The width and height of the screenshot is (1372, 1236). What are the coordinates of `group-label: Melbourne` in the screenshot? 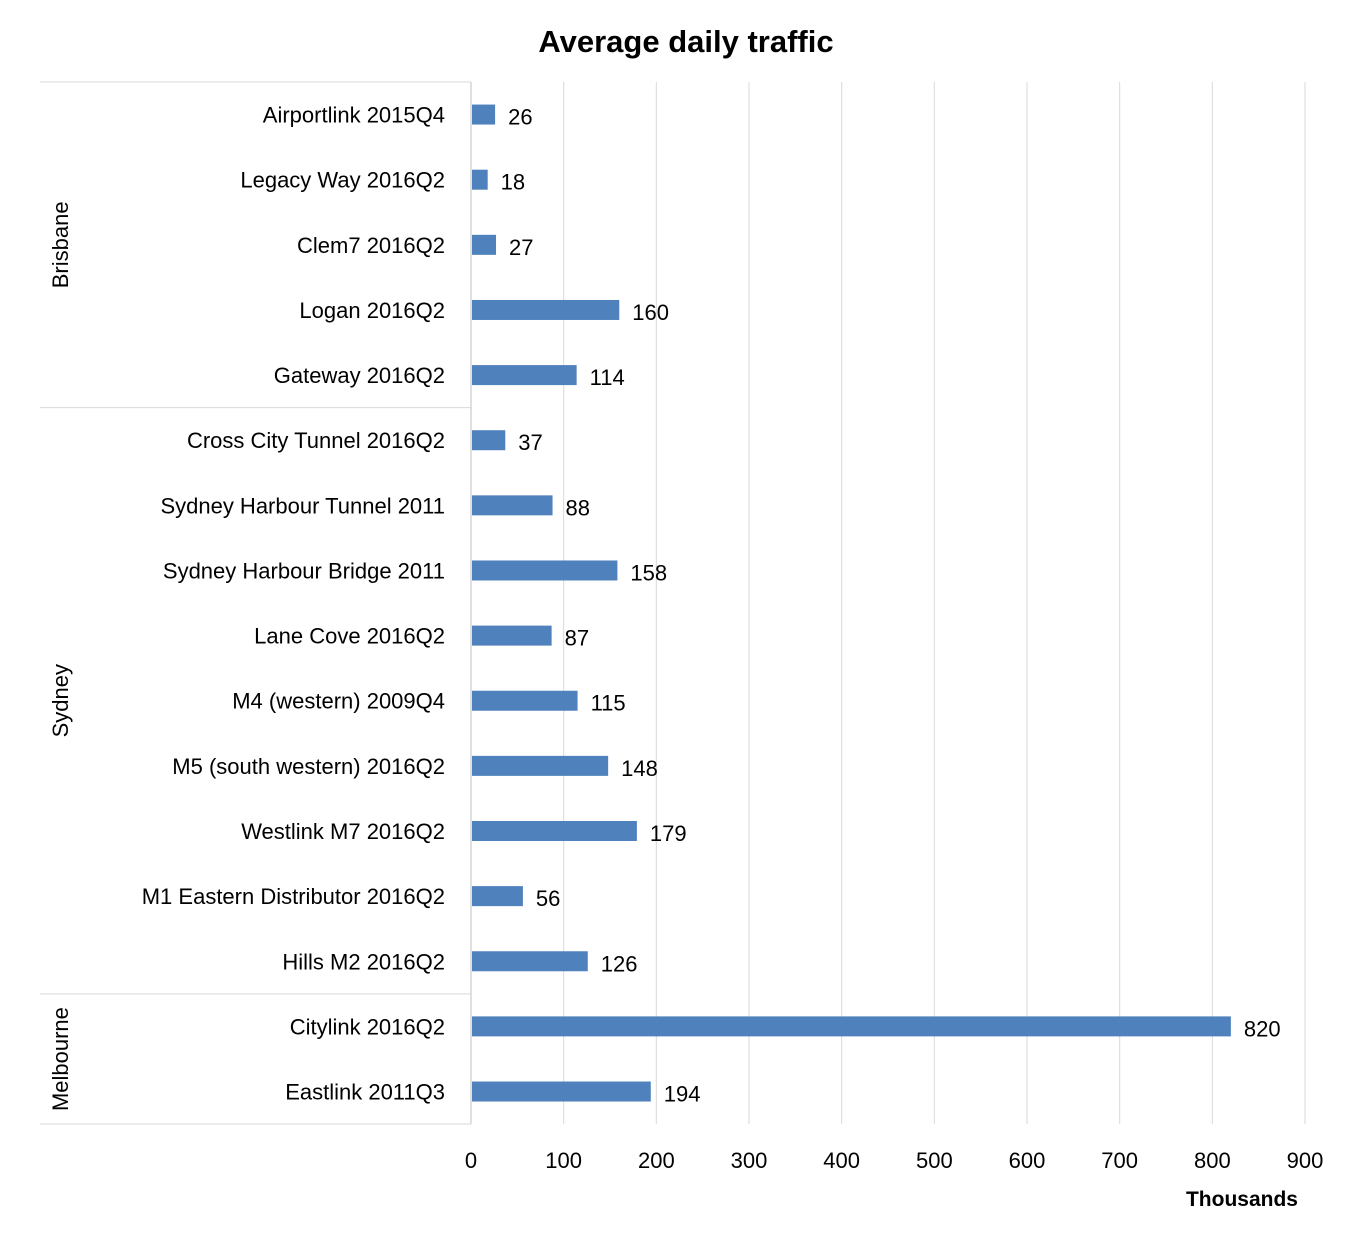 It's located at (60, 1059).